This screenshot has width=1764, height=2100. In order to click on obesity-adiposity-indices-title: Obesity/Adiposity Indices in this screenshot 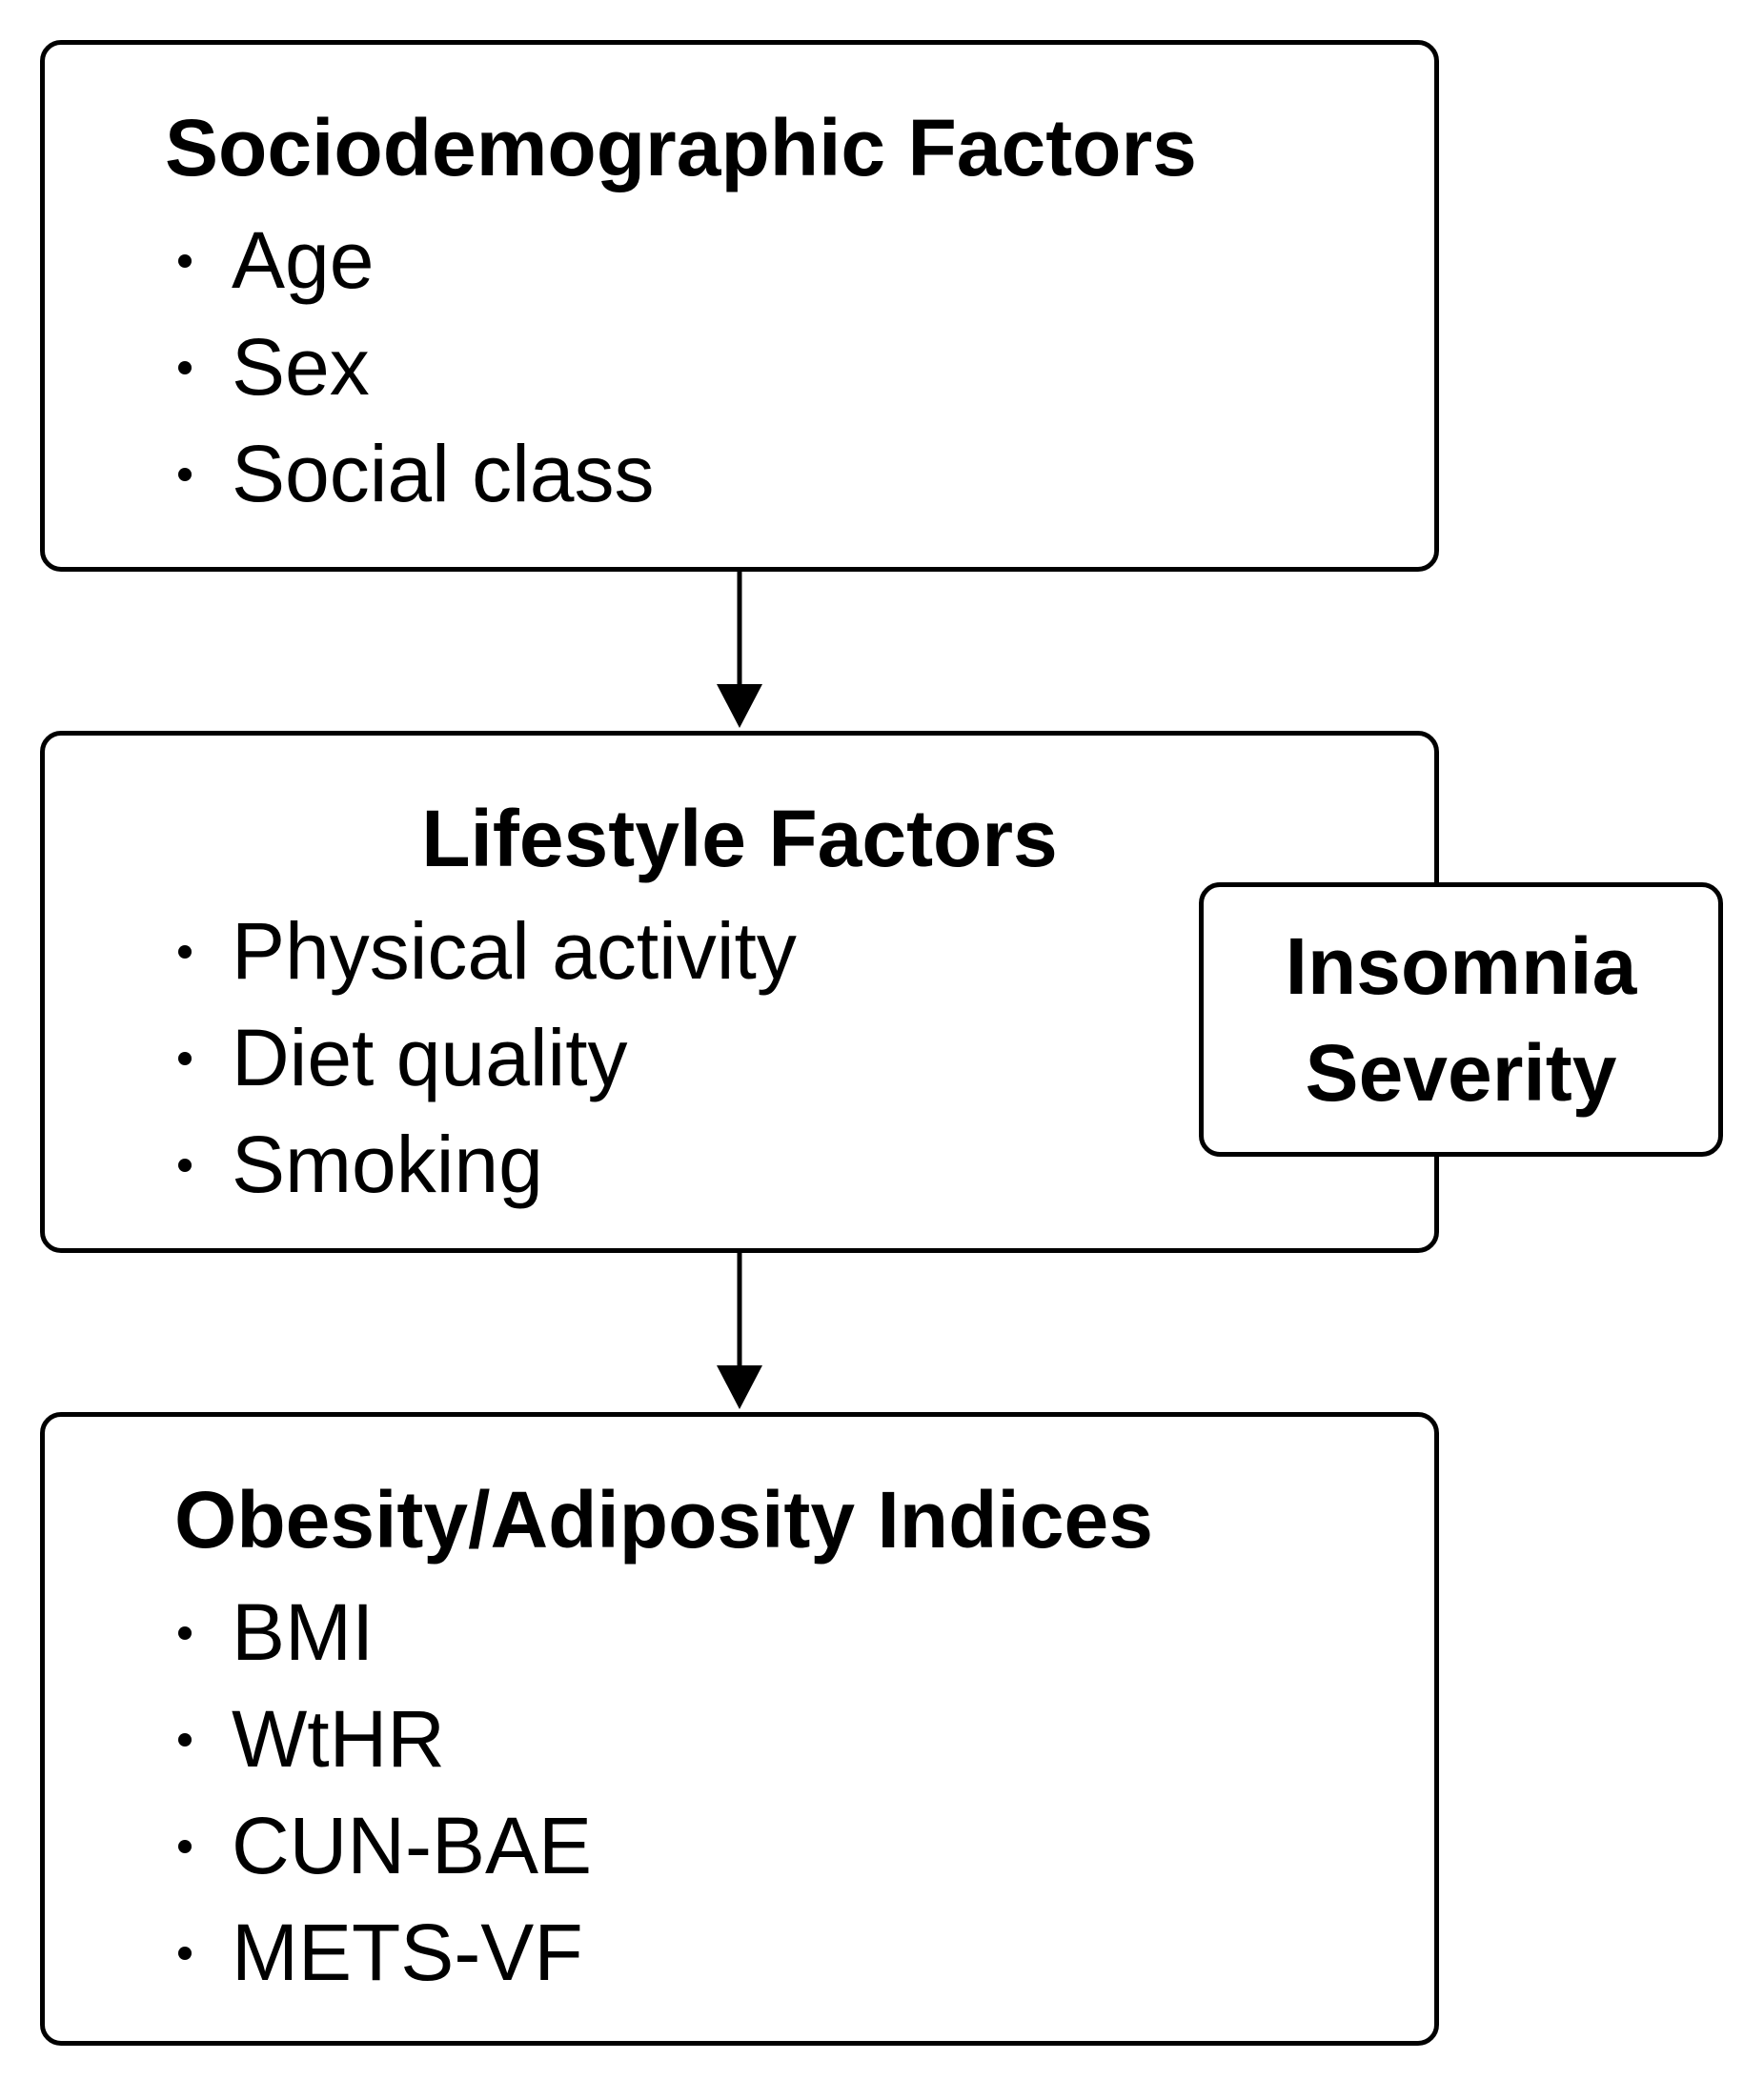, I will do `click(664, 1520)`.